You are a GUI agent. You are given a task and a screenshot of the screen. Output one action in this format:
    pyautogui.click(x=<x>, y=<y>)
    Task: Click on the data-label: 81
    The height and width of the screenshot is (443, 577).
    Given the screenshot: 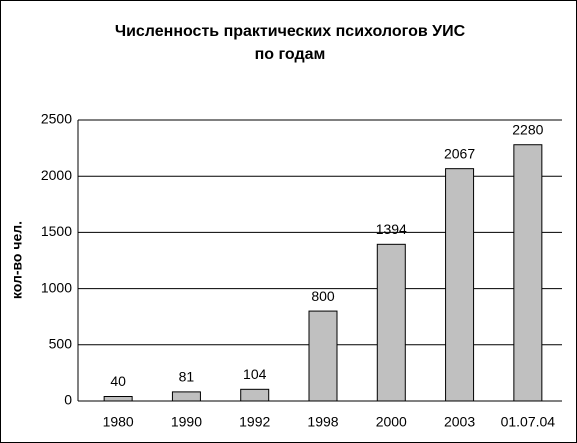 What is the action you would take?
    pyautogui.click(x=187, y=377)
    